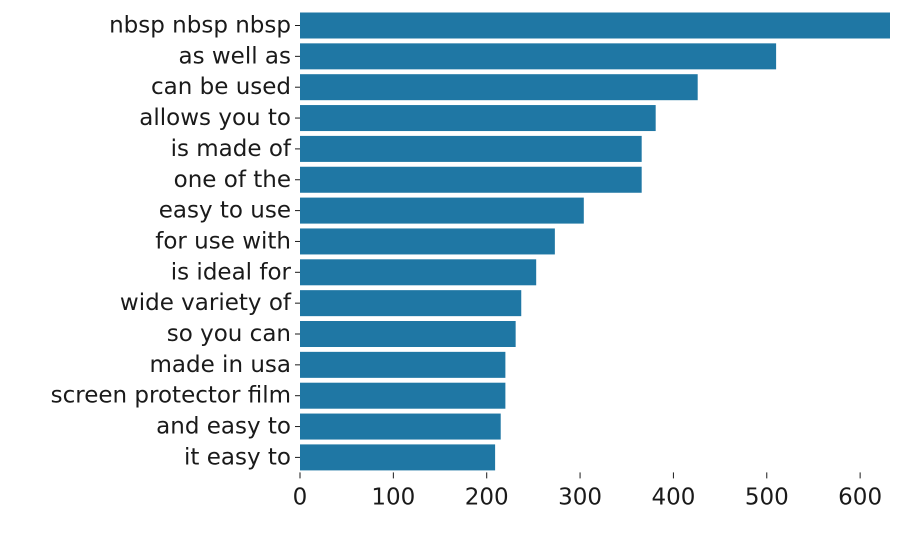 The image size is (921, 540). I want to click on x-tick-label: 400, so click(673, 497).